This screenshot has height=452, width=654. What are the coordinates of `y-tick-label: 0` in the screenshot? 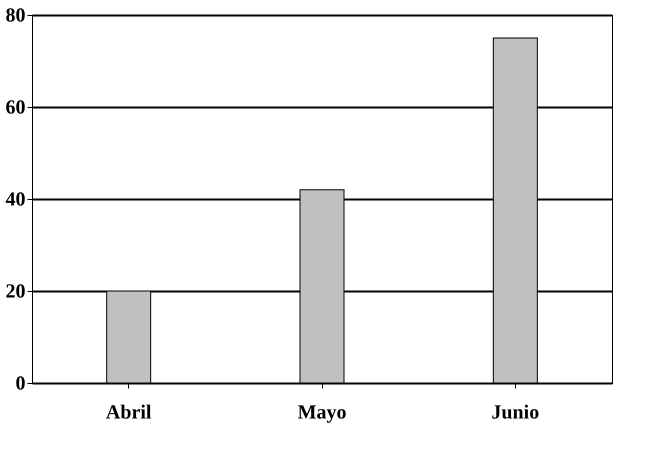 It's located at (21, 383).